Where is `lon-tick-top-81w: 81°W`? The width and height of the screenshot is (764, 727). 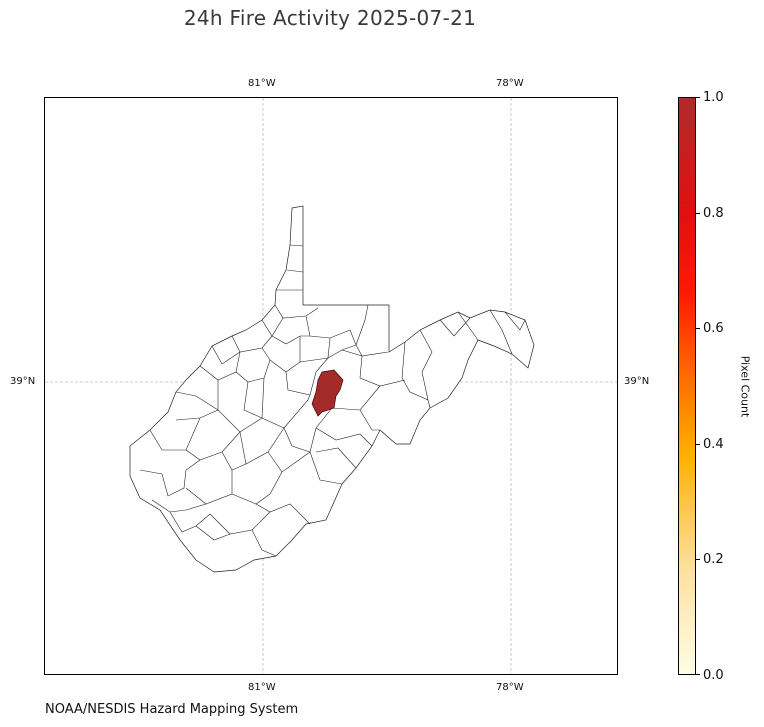
lon-tick-top-81w: 81°W is located at coordinates (262, 83).